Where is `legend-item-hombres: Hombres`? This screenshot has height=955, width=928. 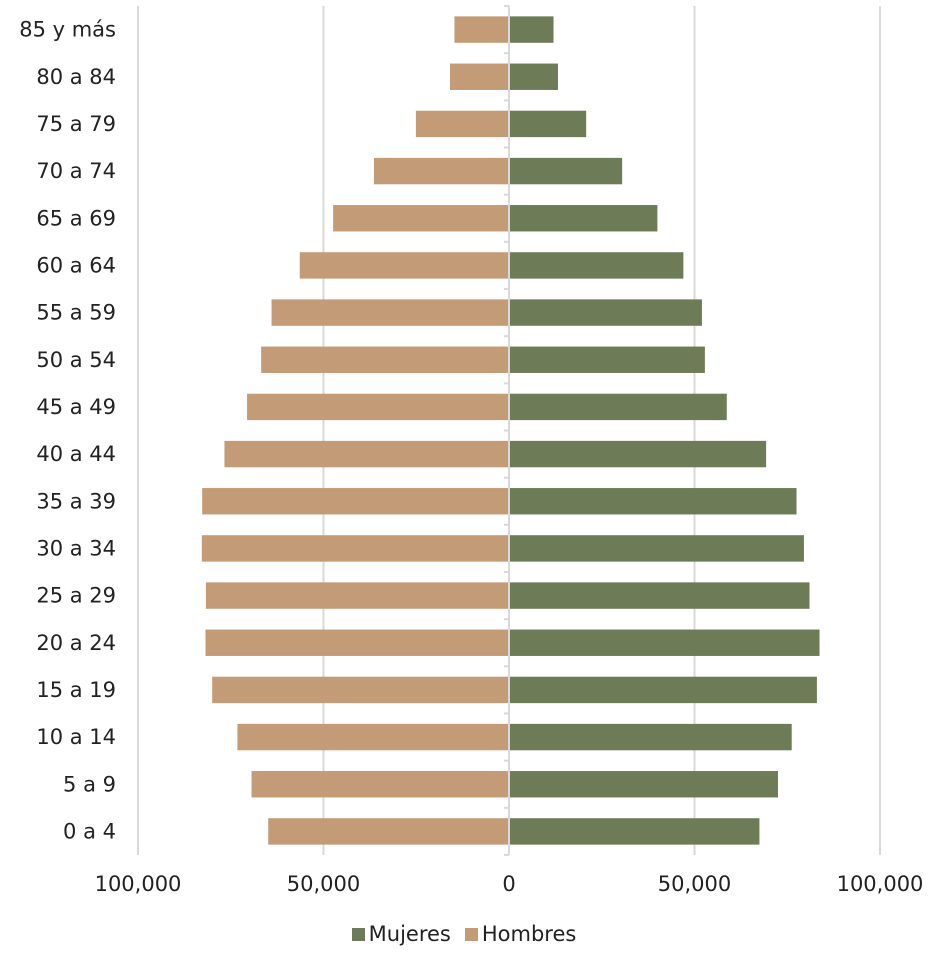
legend-item-hombres: Hombres is located at coordinates (520, 934).